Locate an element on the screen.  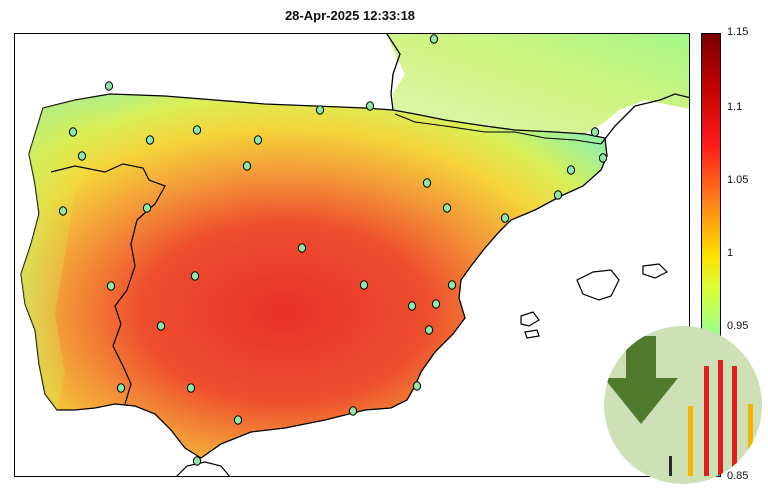
map-title: 28-Apr-2025 12:33:18 is located at coordinates (350, 15).